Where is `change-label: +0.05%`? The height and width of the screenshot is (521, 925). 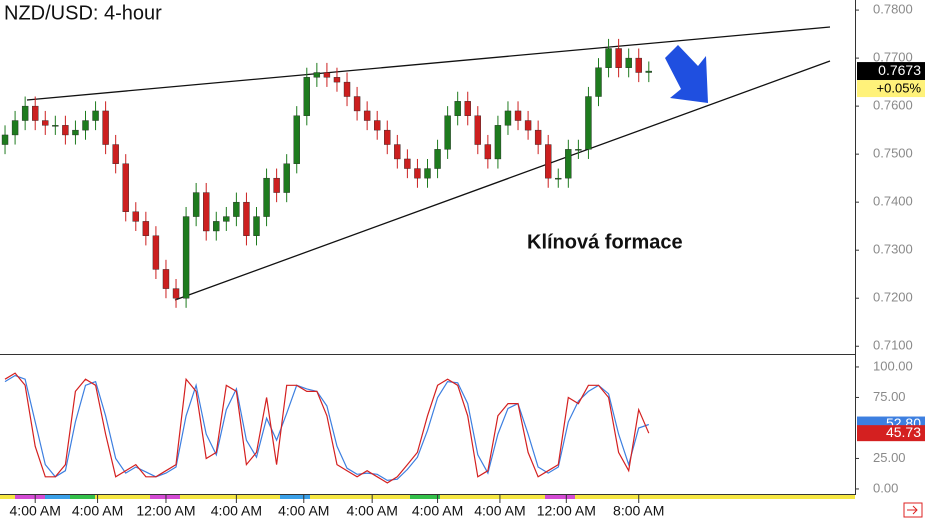
change-label: +0.05% is located at coordinates (899, 88).